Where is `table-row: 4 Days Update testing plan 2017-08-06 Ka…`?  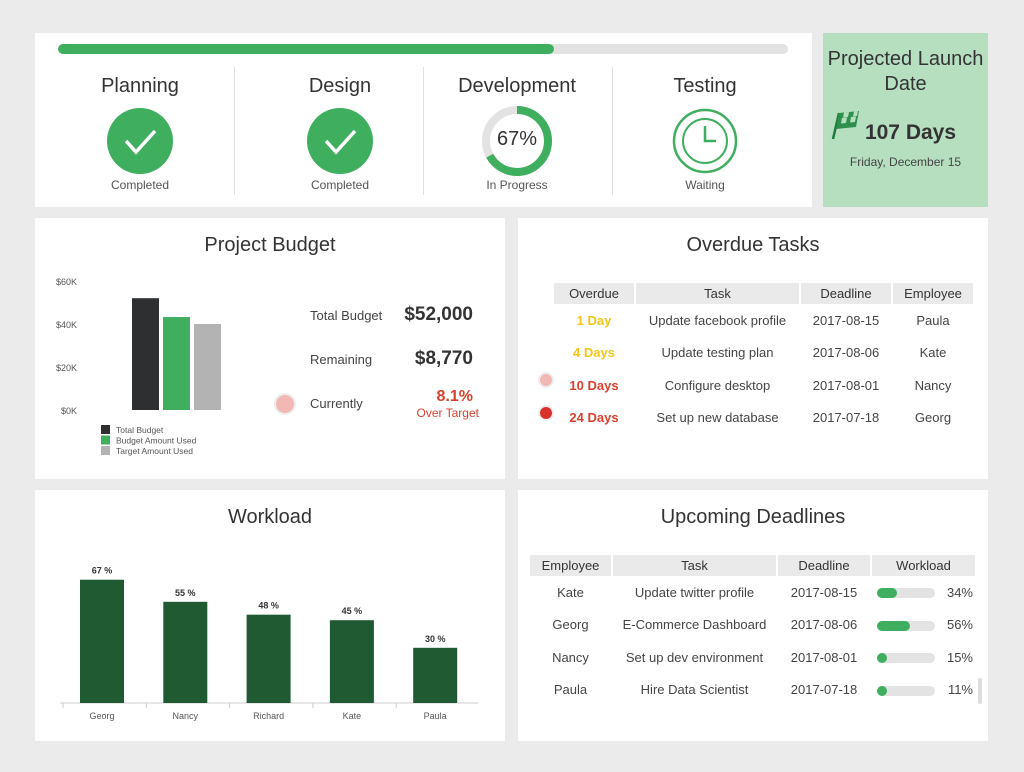
table-row: 4 Days Update testing plan 2017-08-06 Ka… is located at coordinates (763, 353).